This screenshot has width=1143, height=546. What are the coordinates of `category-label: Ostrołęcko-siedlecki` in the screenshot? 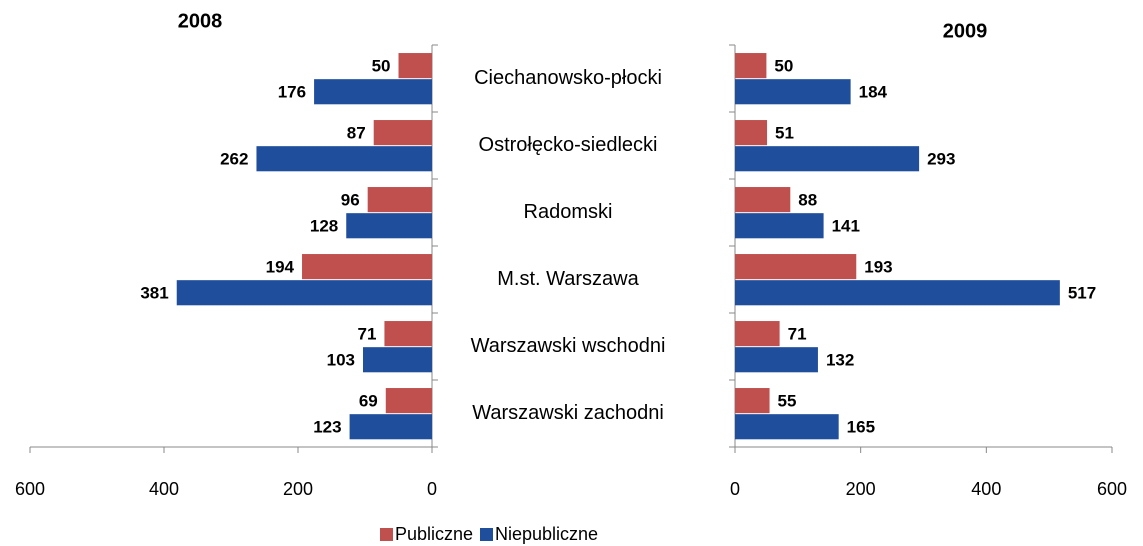 It's located at (568, 145).